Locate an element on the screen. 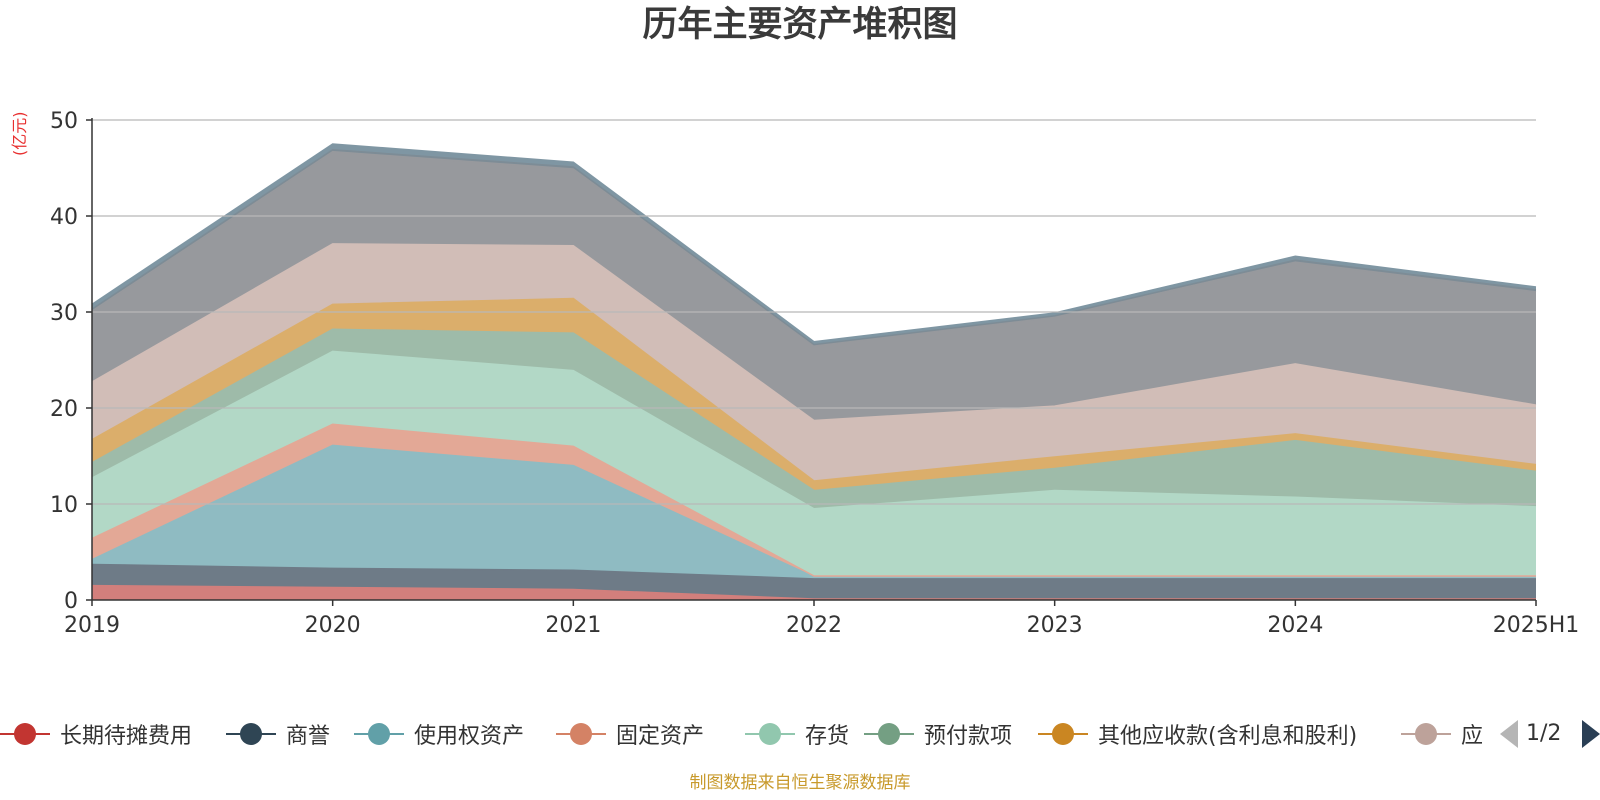 This screenshot has width=1600, height=800. legend: 长期待摊费用 商誉 使用权资产 固定资产 存货 预付款项 其他应收款(含利息和股利) 应 is located at coordinates (800, 734).